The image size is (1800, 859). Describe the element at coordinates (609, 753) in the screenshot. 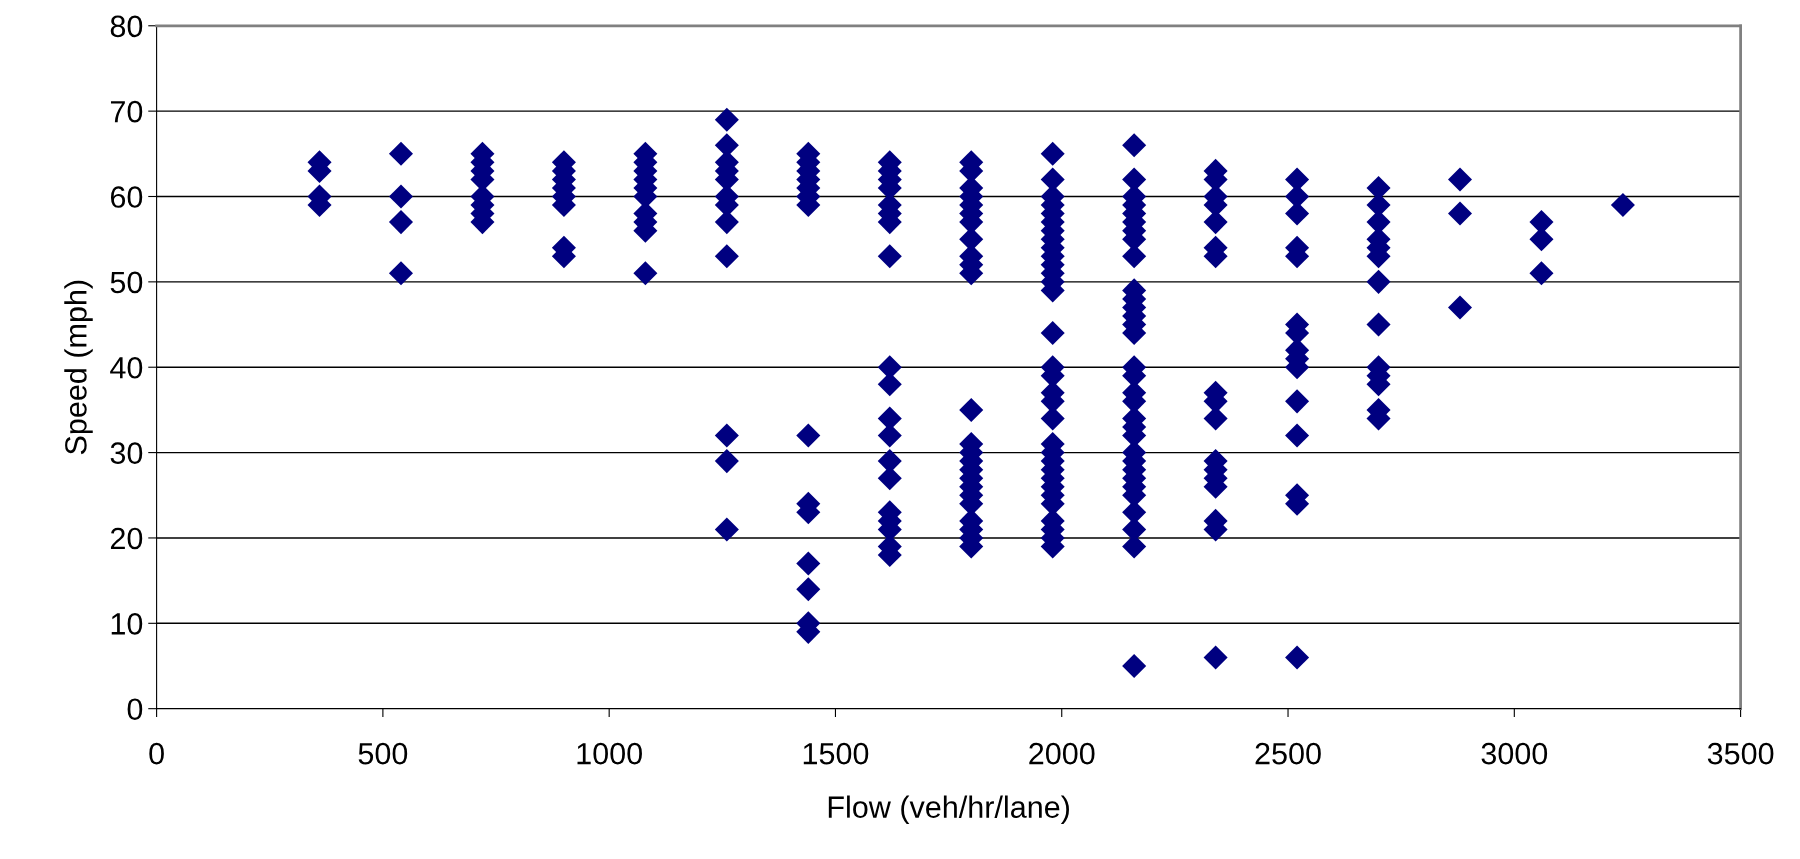

I see `x-tick-label: 1000` at that location.